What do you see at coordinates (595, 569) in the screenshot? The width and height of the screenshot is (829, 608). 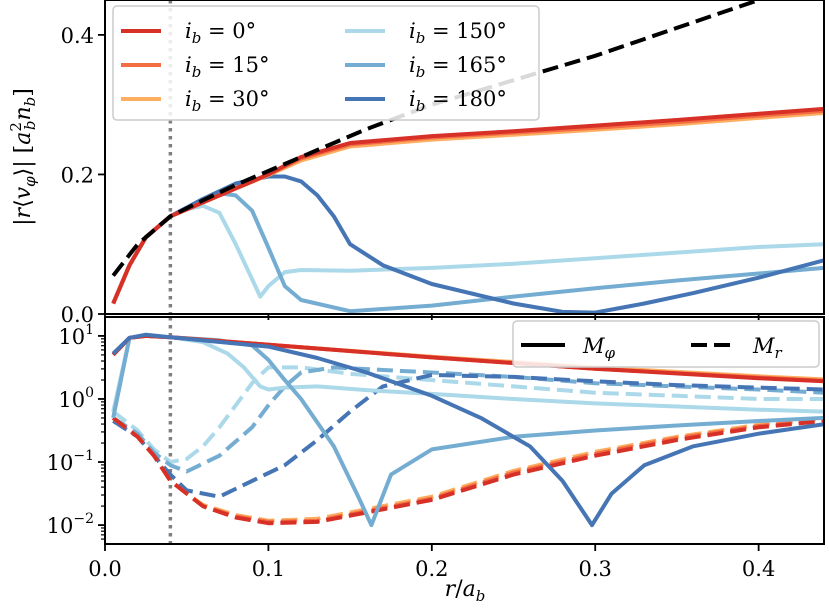 I see `xtick-label: 0.3` at bounding box center [595, 569].